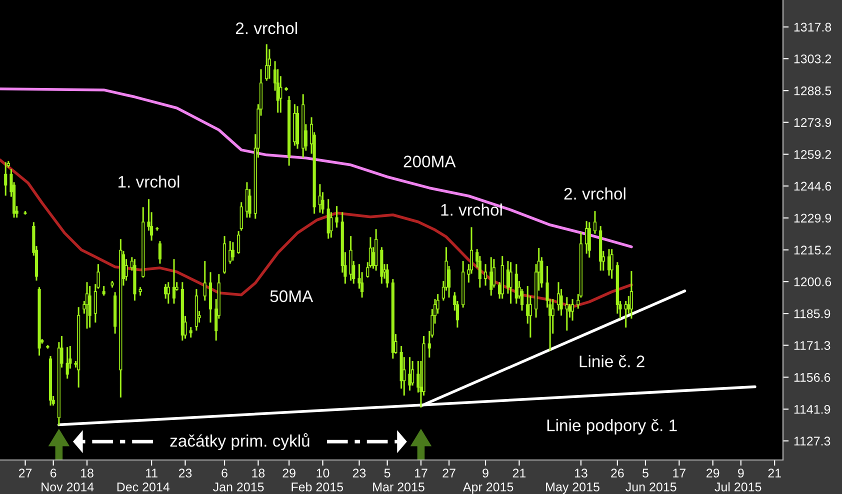 Image resolution: width=842 pixels, height=494 pixels. What do you see at coordinates (318, 487) in the screenshot?
I see `x2-tick-label: Feb 2015` at bounding box center [318, 487].